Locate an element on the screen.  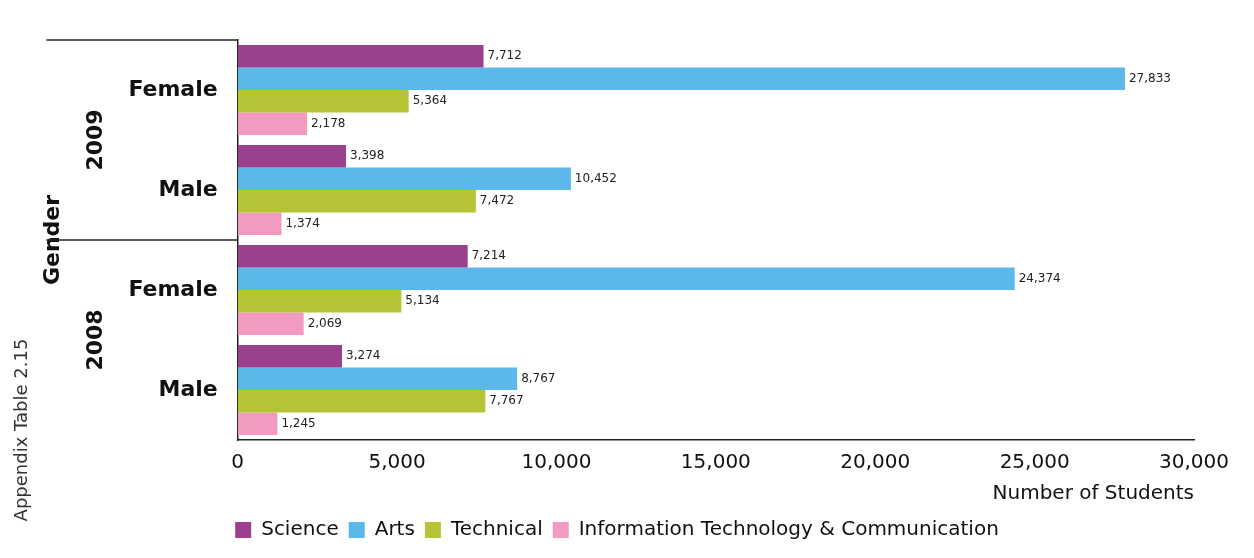
x-tick-label: 30,000 is located at coordinates (1194, 461).